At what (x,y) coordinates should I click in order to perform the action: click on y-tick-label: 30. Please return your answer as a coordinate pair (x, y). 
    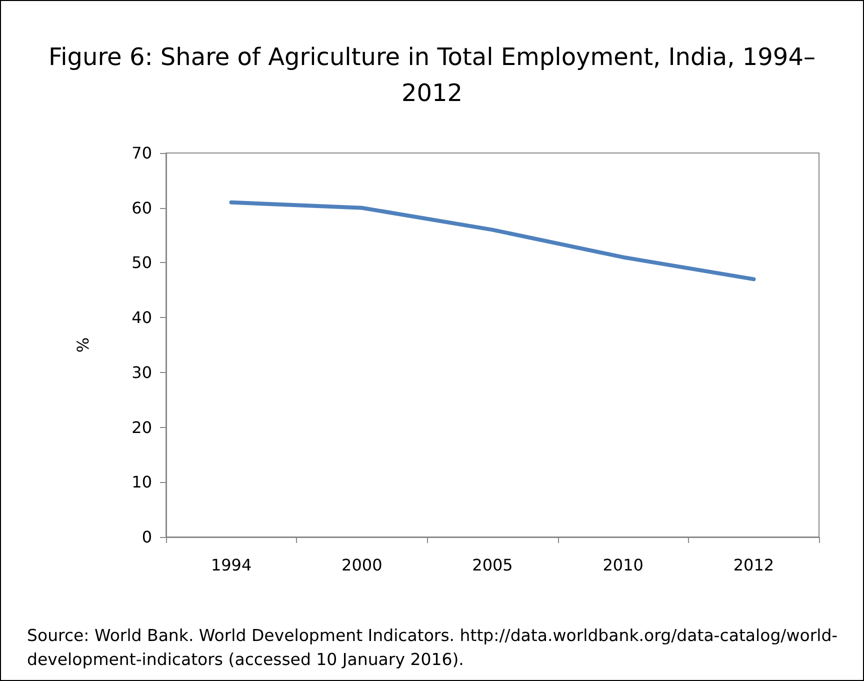
    Looking at the image, I should click on (142, 372).